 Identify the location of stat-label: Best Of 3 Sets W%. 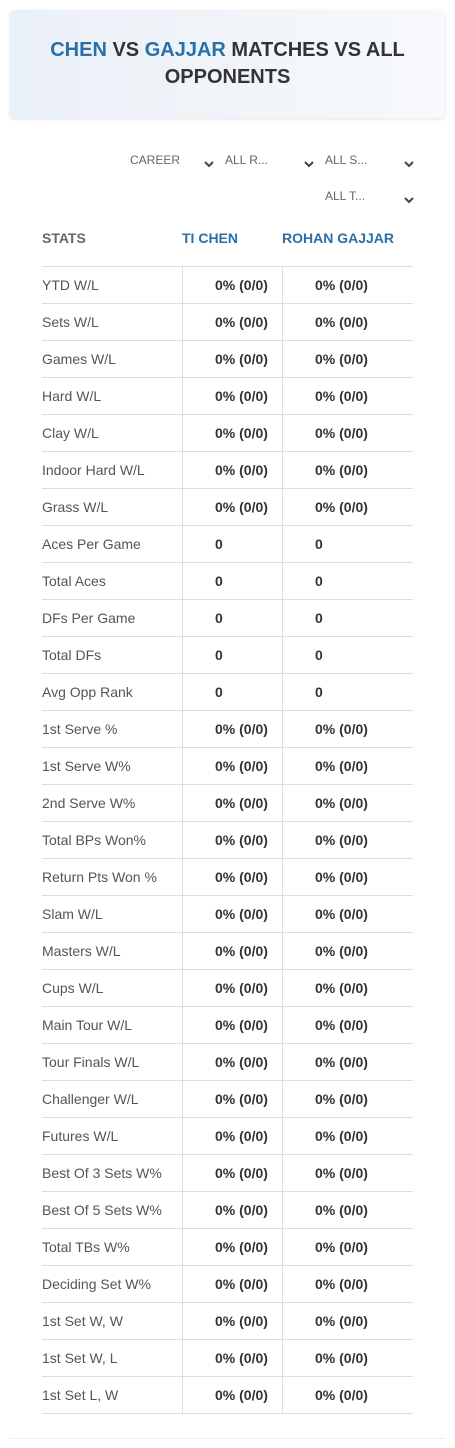
(102, 1173).